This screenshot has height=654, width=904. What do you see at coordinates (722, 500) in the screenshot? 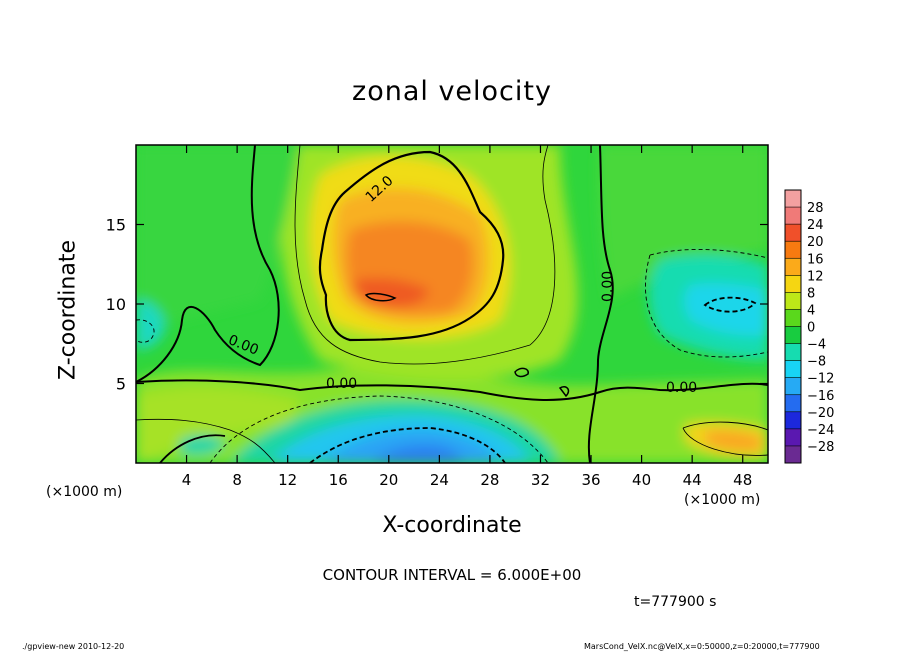
I see `x-unit-label: (×1000 m)` at bounding box center [722, 500].